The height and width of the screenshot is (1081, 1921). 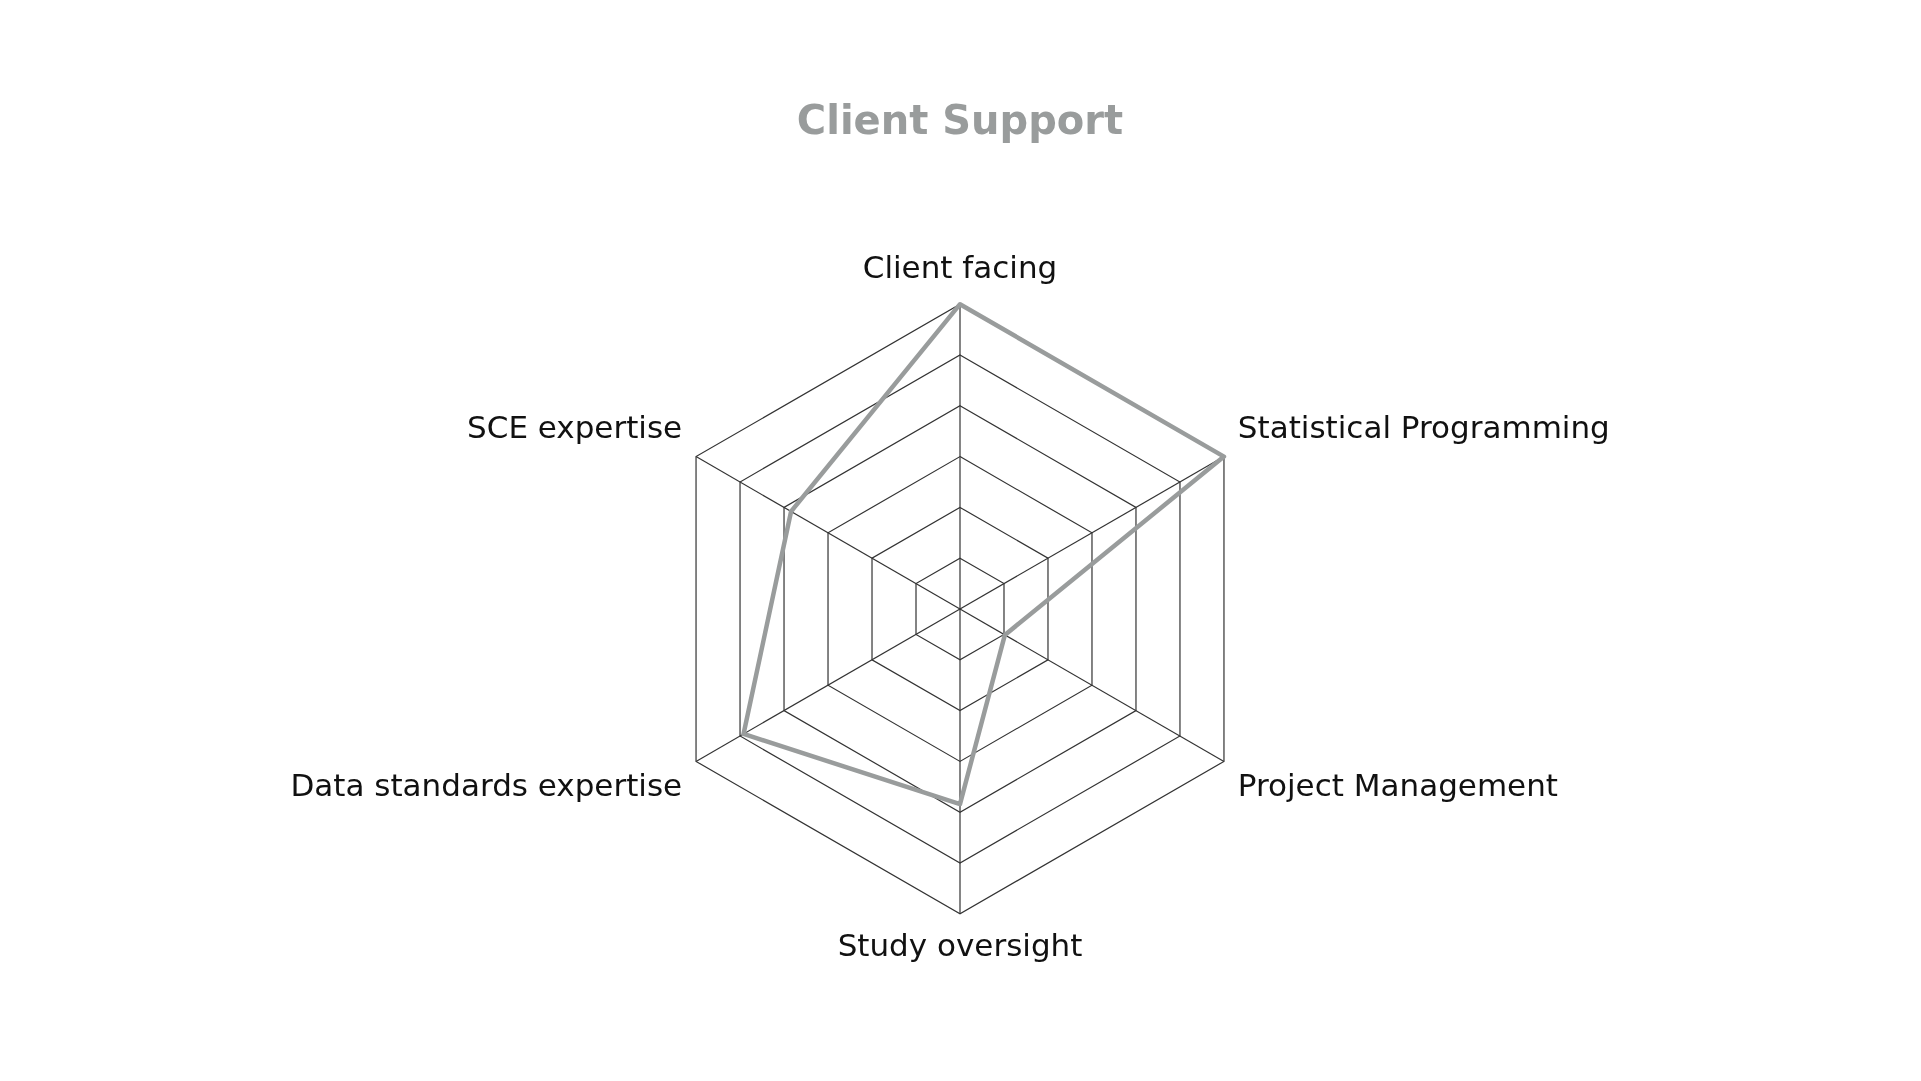 What do you see at coordinates (486, 785) in the screenshot?
I see `spoke-label: Data standards expertise` at bounding box center [486, 785].